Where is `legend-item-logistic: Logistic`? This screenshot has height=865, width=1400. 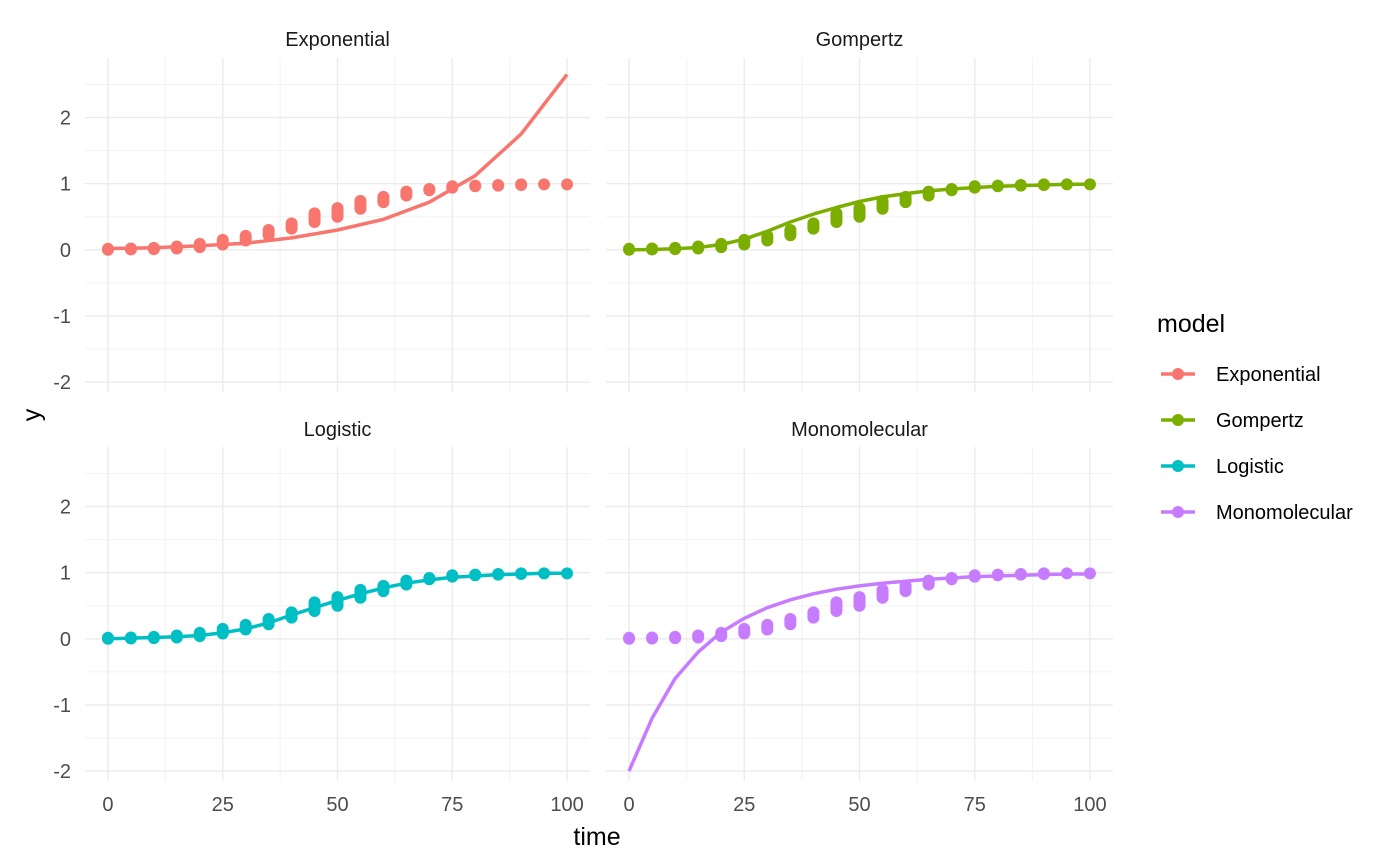 legend-item-logistic: Logistic is located at coordinates (1222, 467).